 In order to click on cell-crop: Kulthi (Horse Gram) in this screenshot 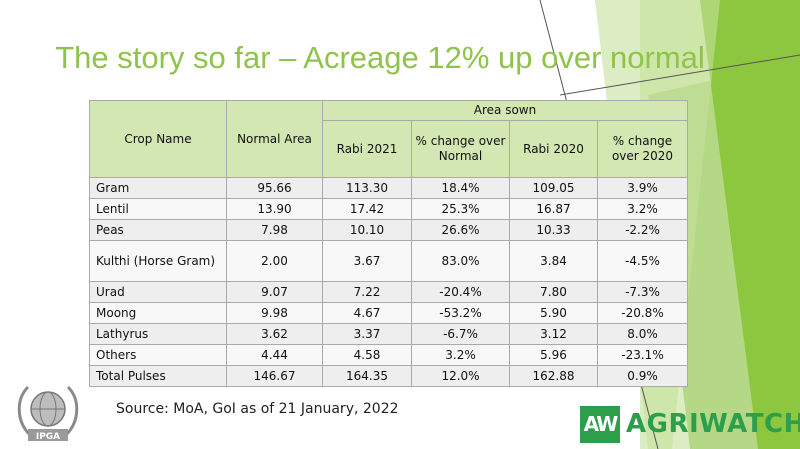, I will do `click(158, 261)`.